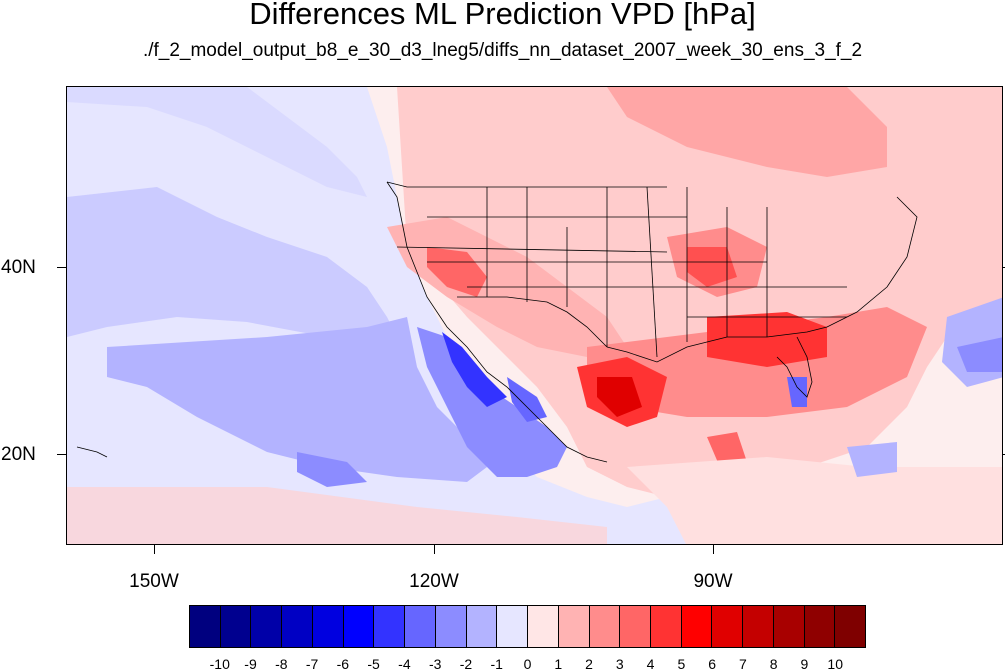 This screenshot has height=672, width=1005. What do you see at coordinates (404, 664) in the screenshot?
I see `colorbar-tick-label: -4` at bounding box center [404, 664].